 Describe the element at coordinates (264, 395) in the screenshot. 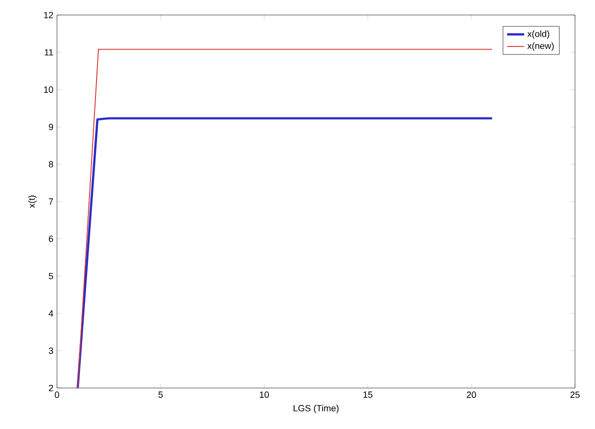

I see `x-tick-label: 10` at that location.